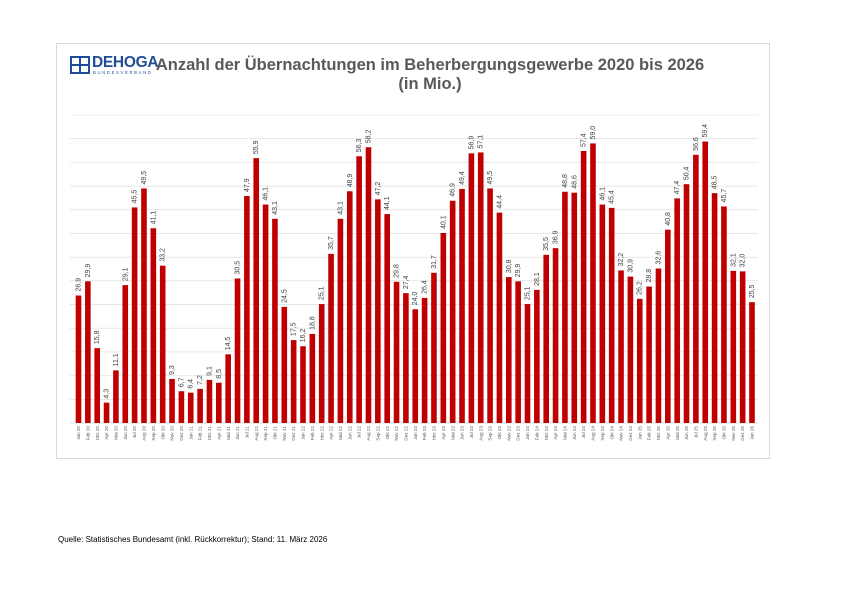 This screenshot has width=842, height=595. Describe the element at coordinates (312, 433) in the screenshot. I see `x-tick-label: Feb 22` at that location.